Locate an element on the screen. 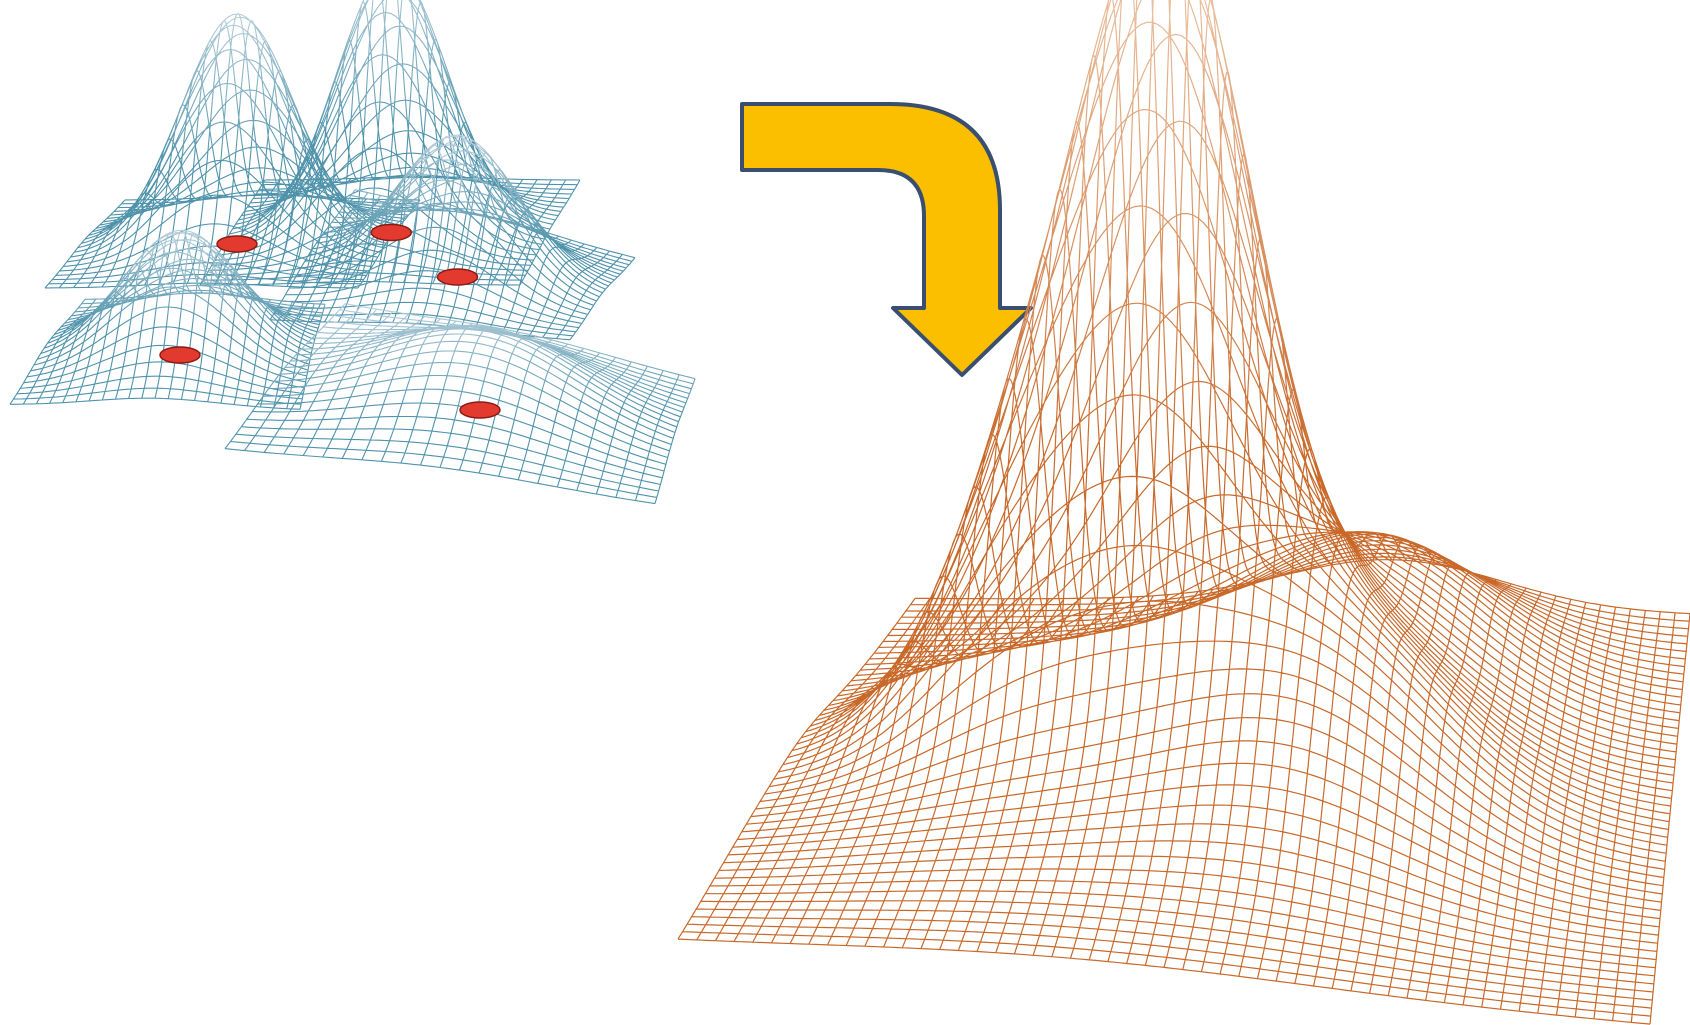 This screenshot has height=1025, width=1690. kernel-panel-top-right-wireframe is located at coordinates (452, 237).